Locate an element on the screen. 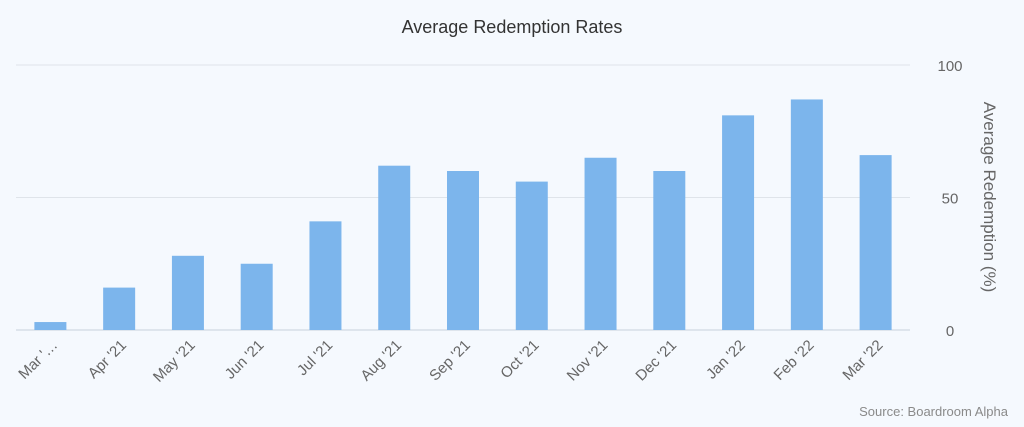 Image resolution: width=1024 pixels, height=427 pixels. x-tick-label: Sep '21 is located at coordinates (450, 361).